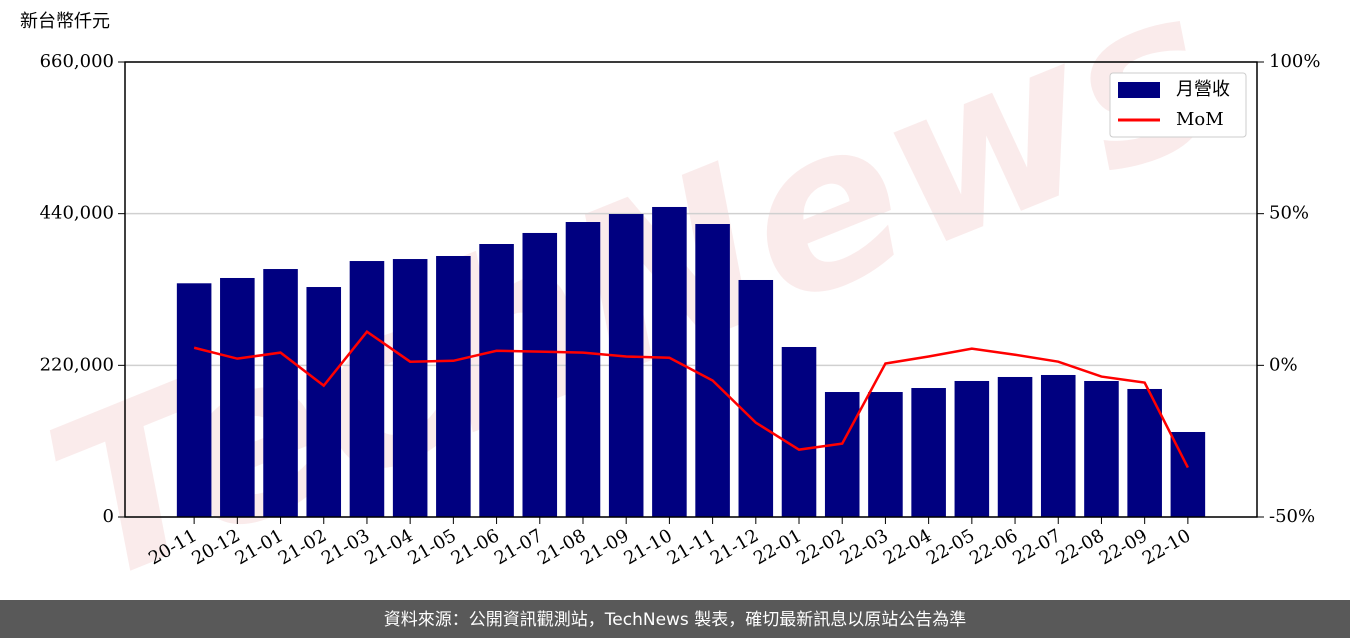  What do you see at coordinates (1200, 119) in the screenshot?
I see `legend-label: MoM` at bounding box center [1200, 119].